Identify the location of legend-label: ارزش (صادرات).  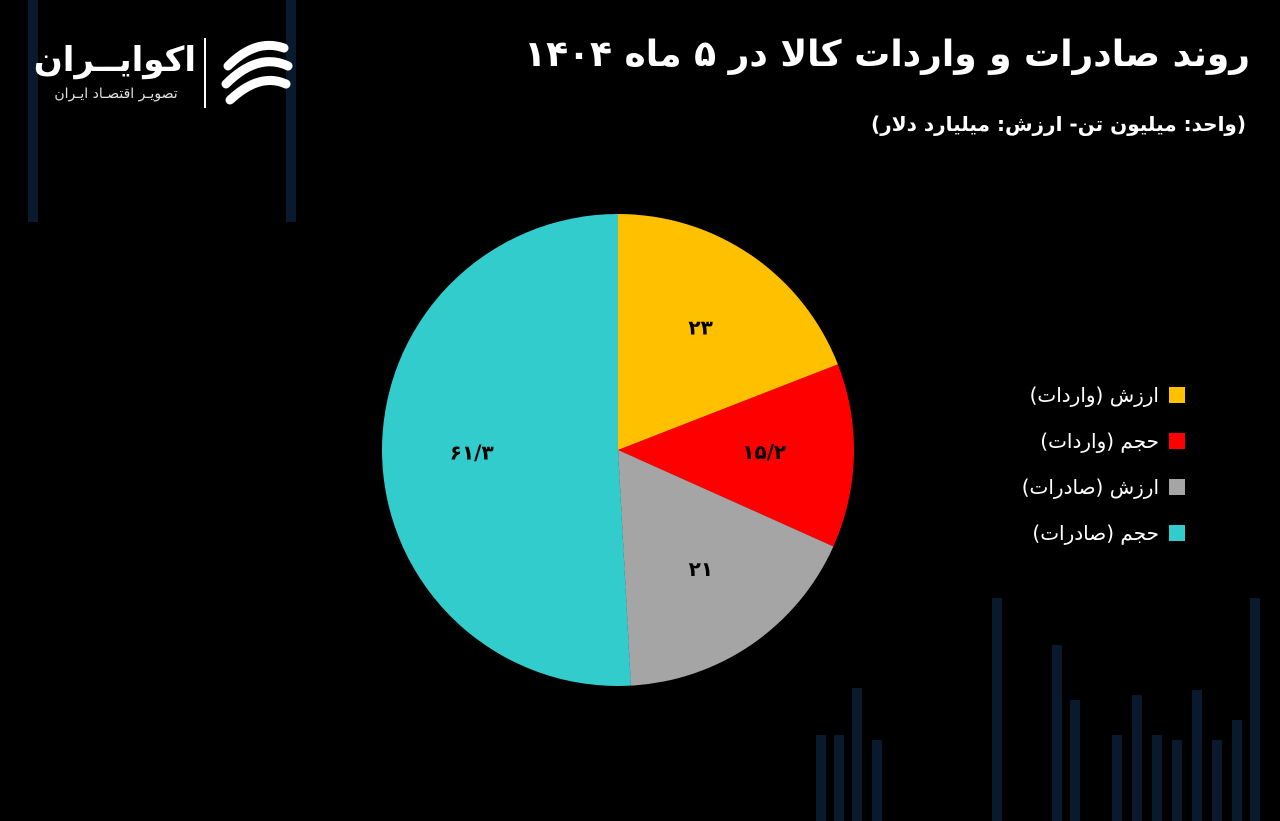
(1090, 487).